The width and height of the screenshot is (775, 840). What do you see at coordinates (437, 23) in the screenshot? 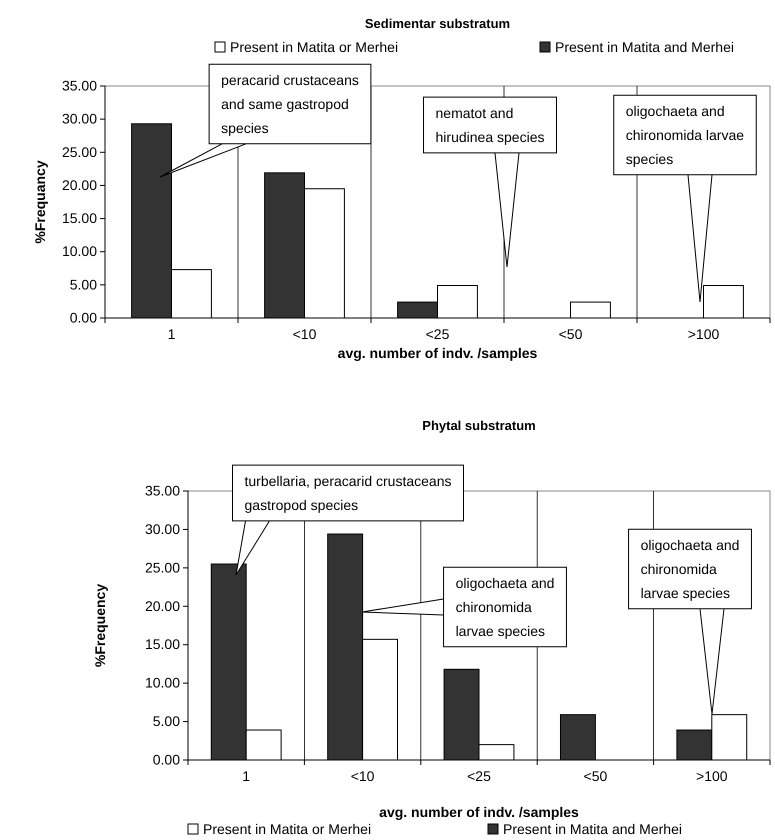
I see `chart-title: Sedimentar substratum` at bounding box center [437, 23].